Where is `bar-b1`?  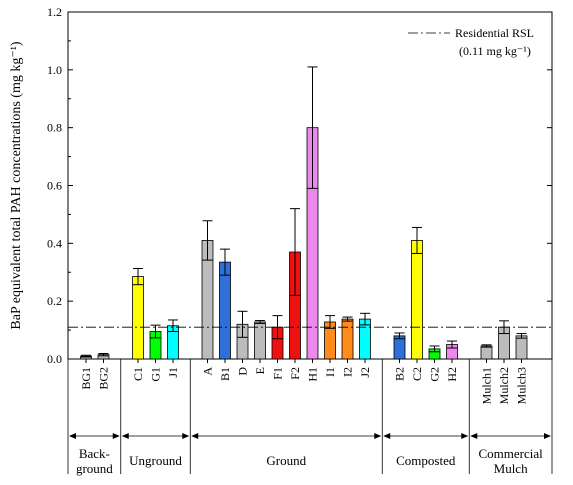 bar-b1 is located at coordinates (225, 310).